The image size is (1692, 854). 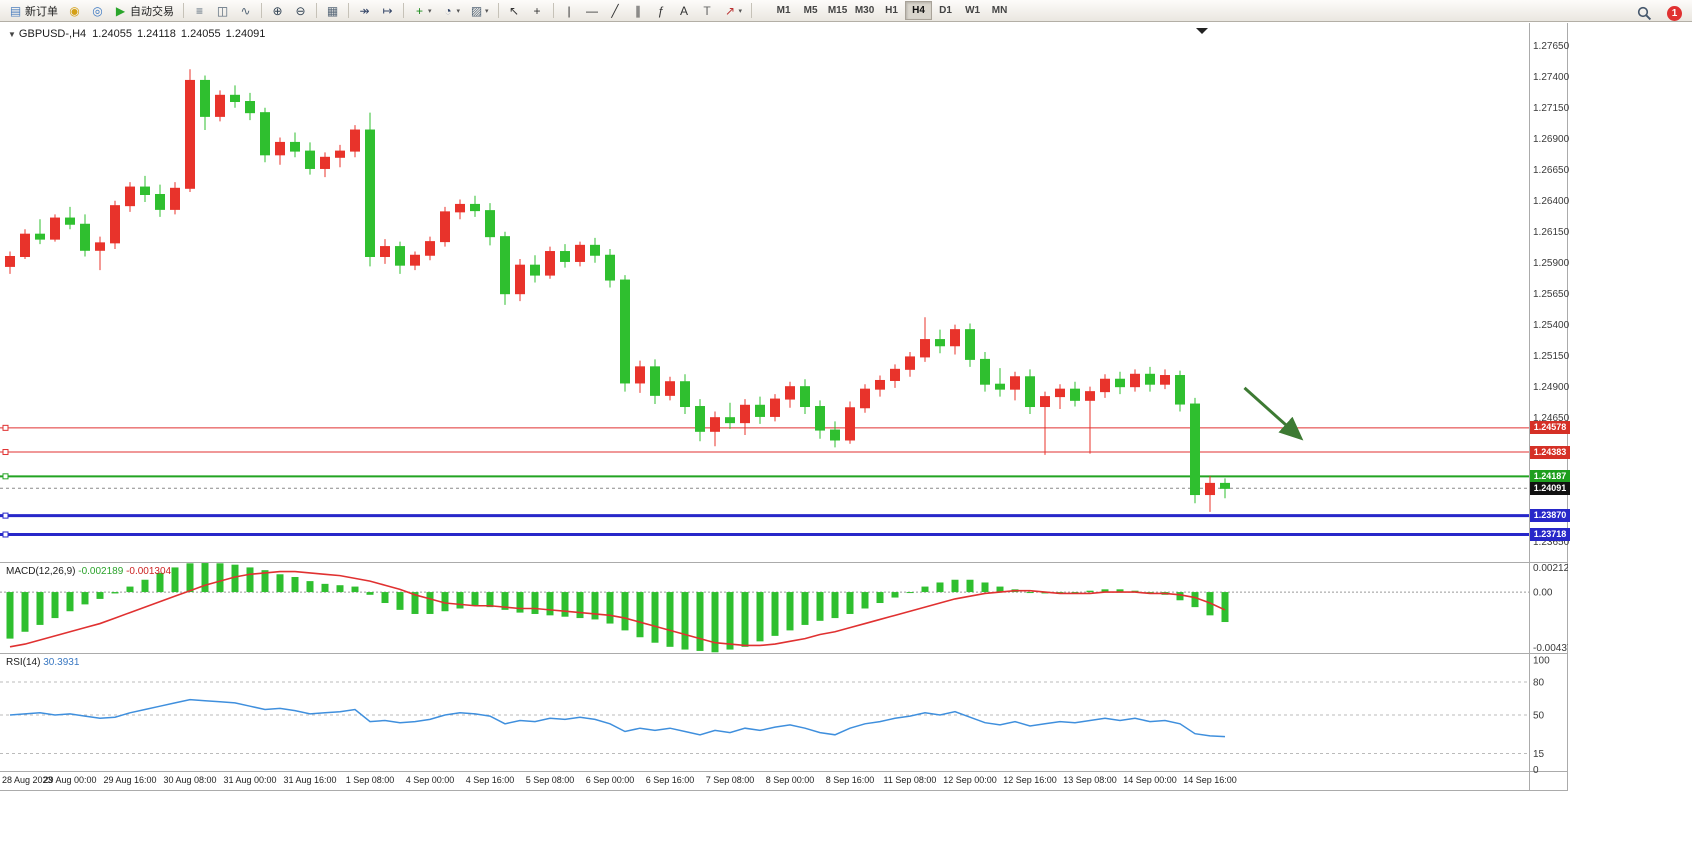 What do you see at coordinates (999, 10) in the screenshot?
I see `timeframe-mn-button: MN` at bounding box center [999, 10].